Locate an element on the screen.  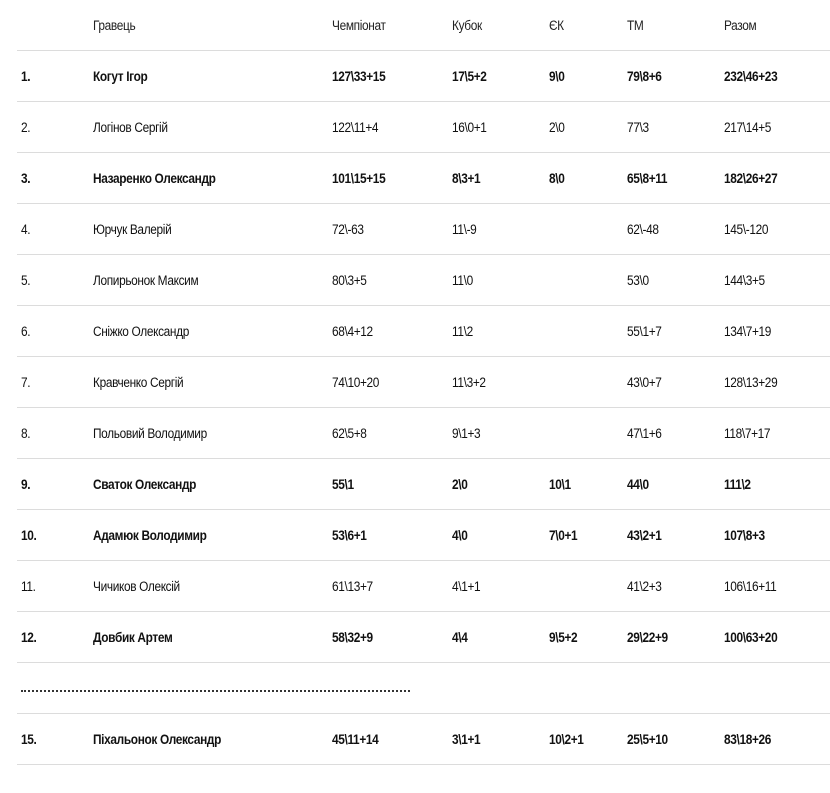
header-total: Разом is located at coordinates (740, 25).